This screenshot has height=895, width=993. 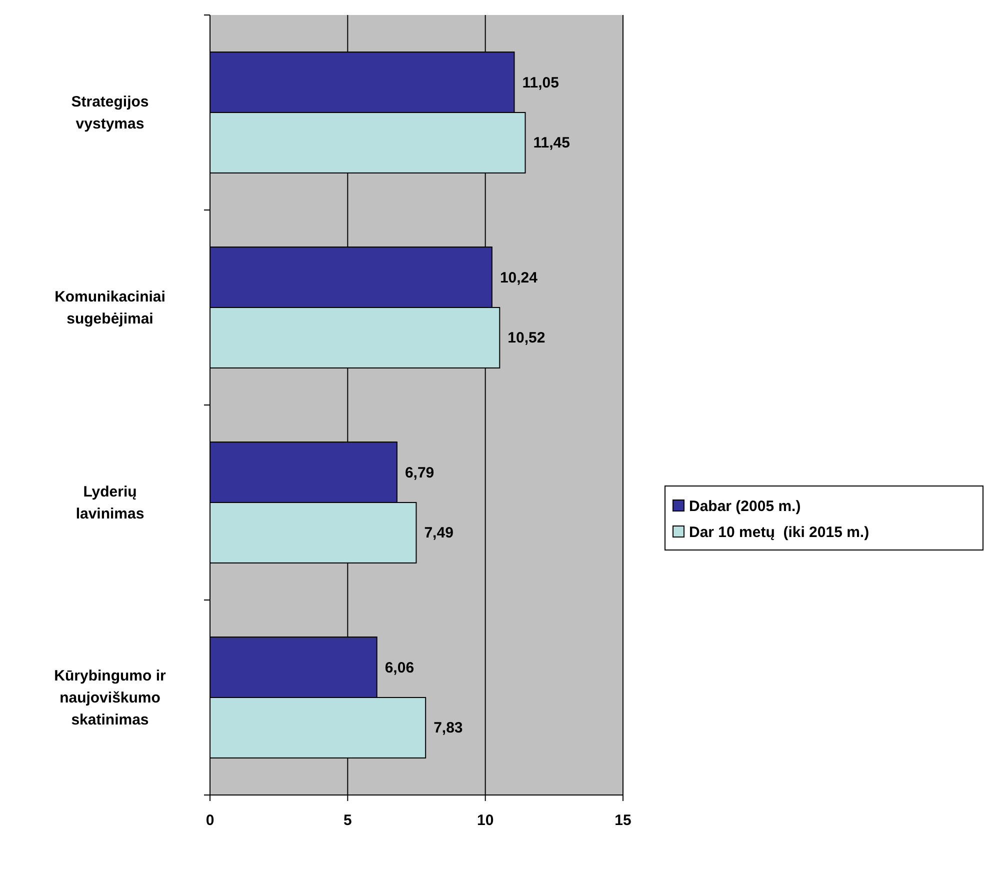 What do you see at coordinates (540, 83) in the screenshot?
I see `data-label: 11,05` at bounding box center [540, 83].